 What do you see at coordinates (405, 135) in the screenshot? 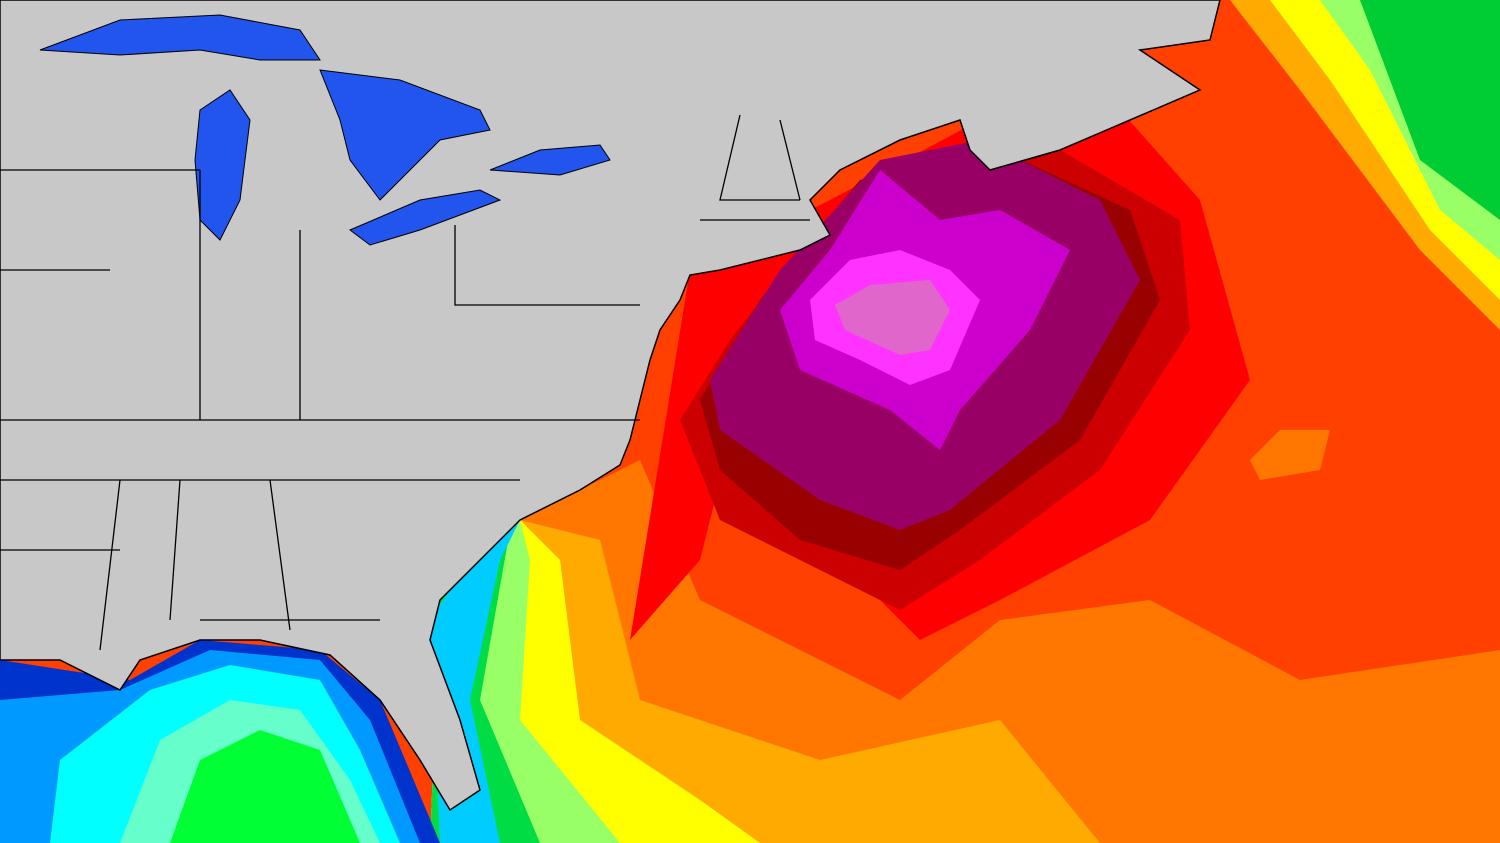
I see `lake-huron` at bounding box center [405, 135].